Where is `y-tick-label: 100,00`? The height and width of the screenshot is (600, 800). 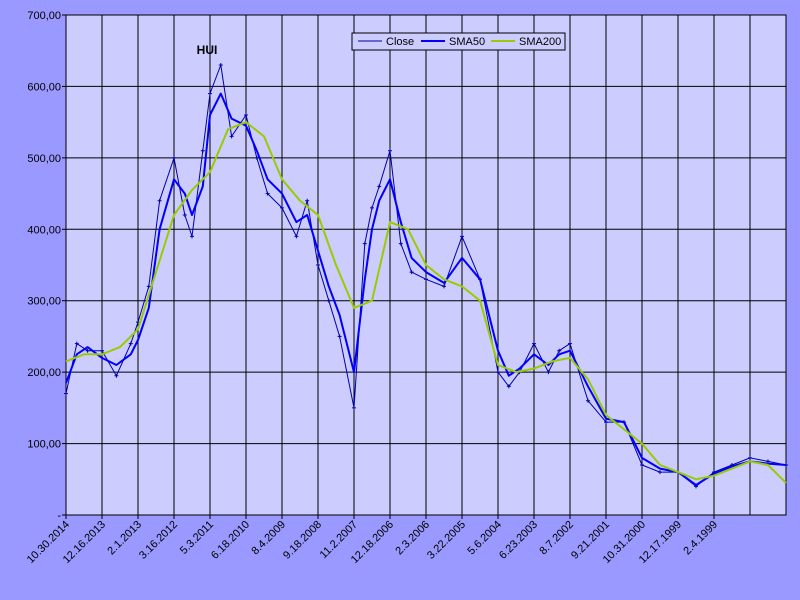
y-tick-label: 100,00 is located at coordinates (44, 445).